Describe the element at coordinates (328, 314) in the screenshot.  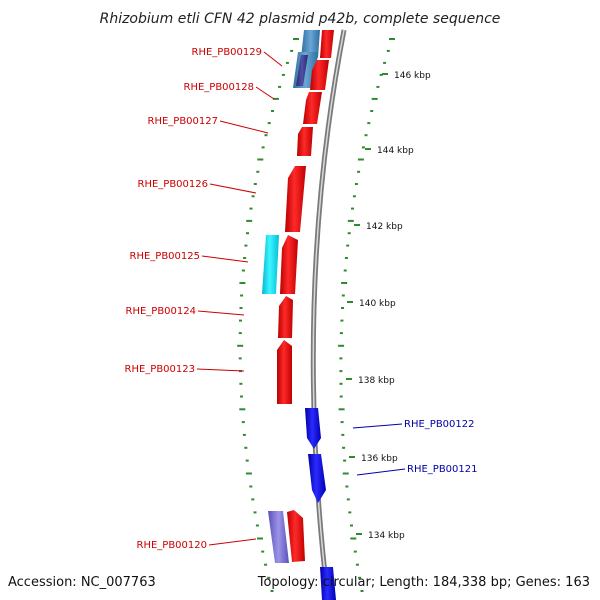
I see `backbone-inner` at that location.